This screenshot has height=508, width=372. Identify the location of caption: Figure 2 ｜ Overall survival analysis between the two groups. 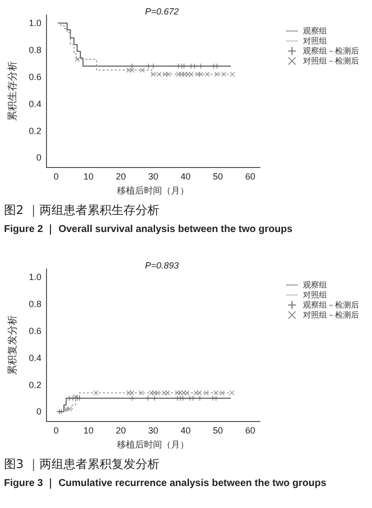
(149, 229).